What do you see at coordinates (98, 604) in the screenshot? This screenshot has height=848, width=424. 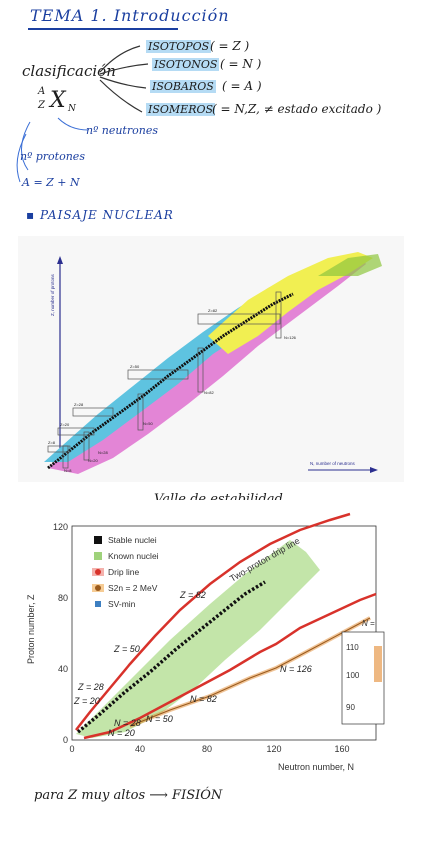 I see `legend-svmin-marker` at bounding box center [98, 604].